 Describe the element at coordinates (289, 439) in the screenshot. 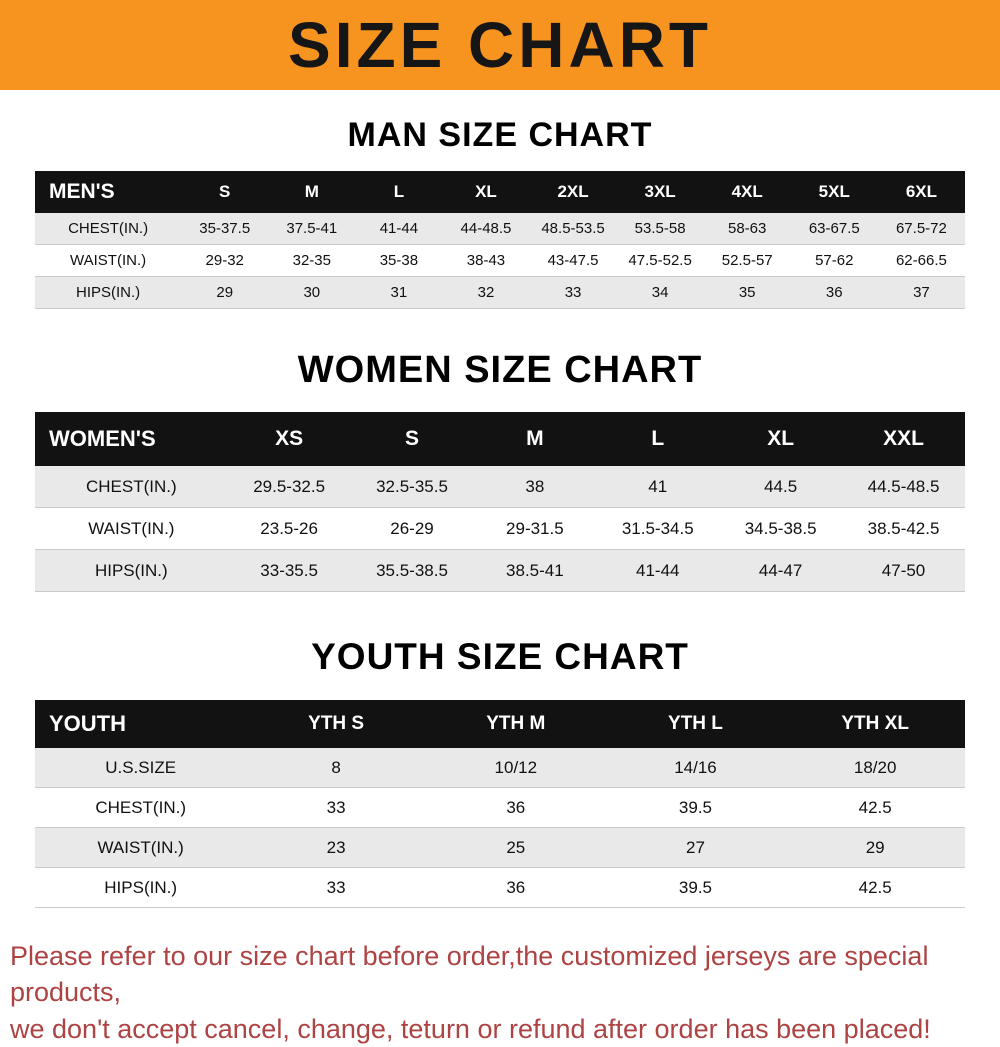

I see `column-header: XS` at that location.